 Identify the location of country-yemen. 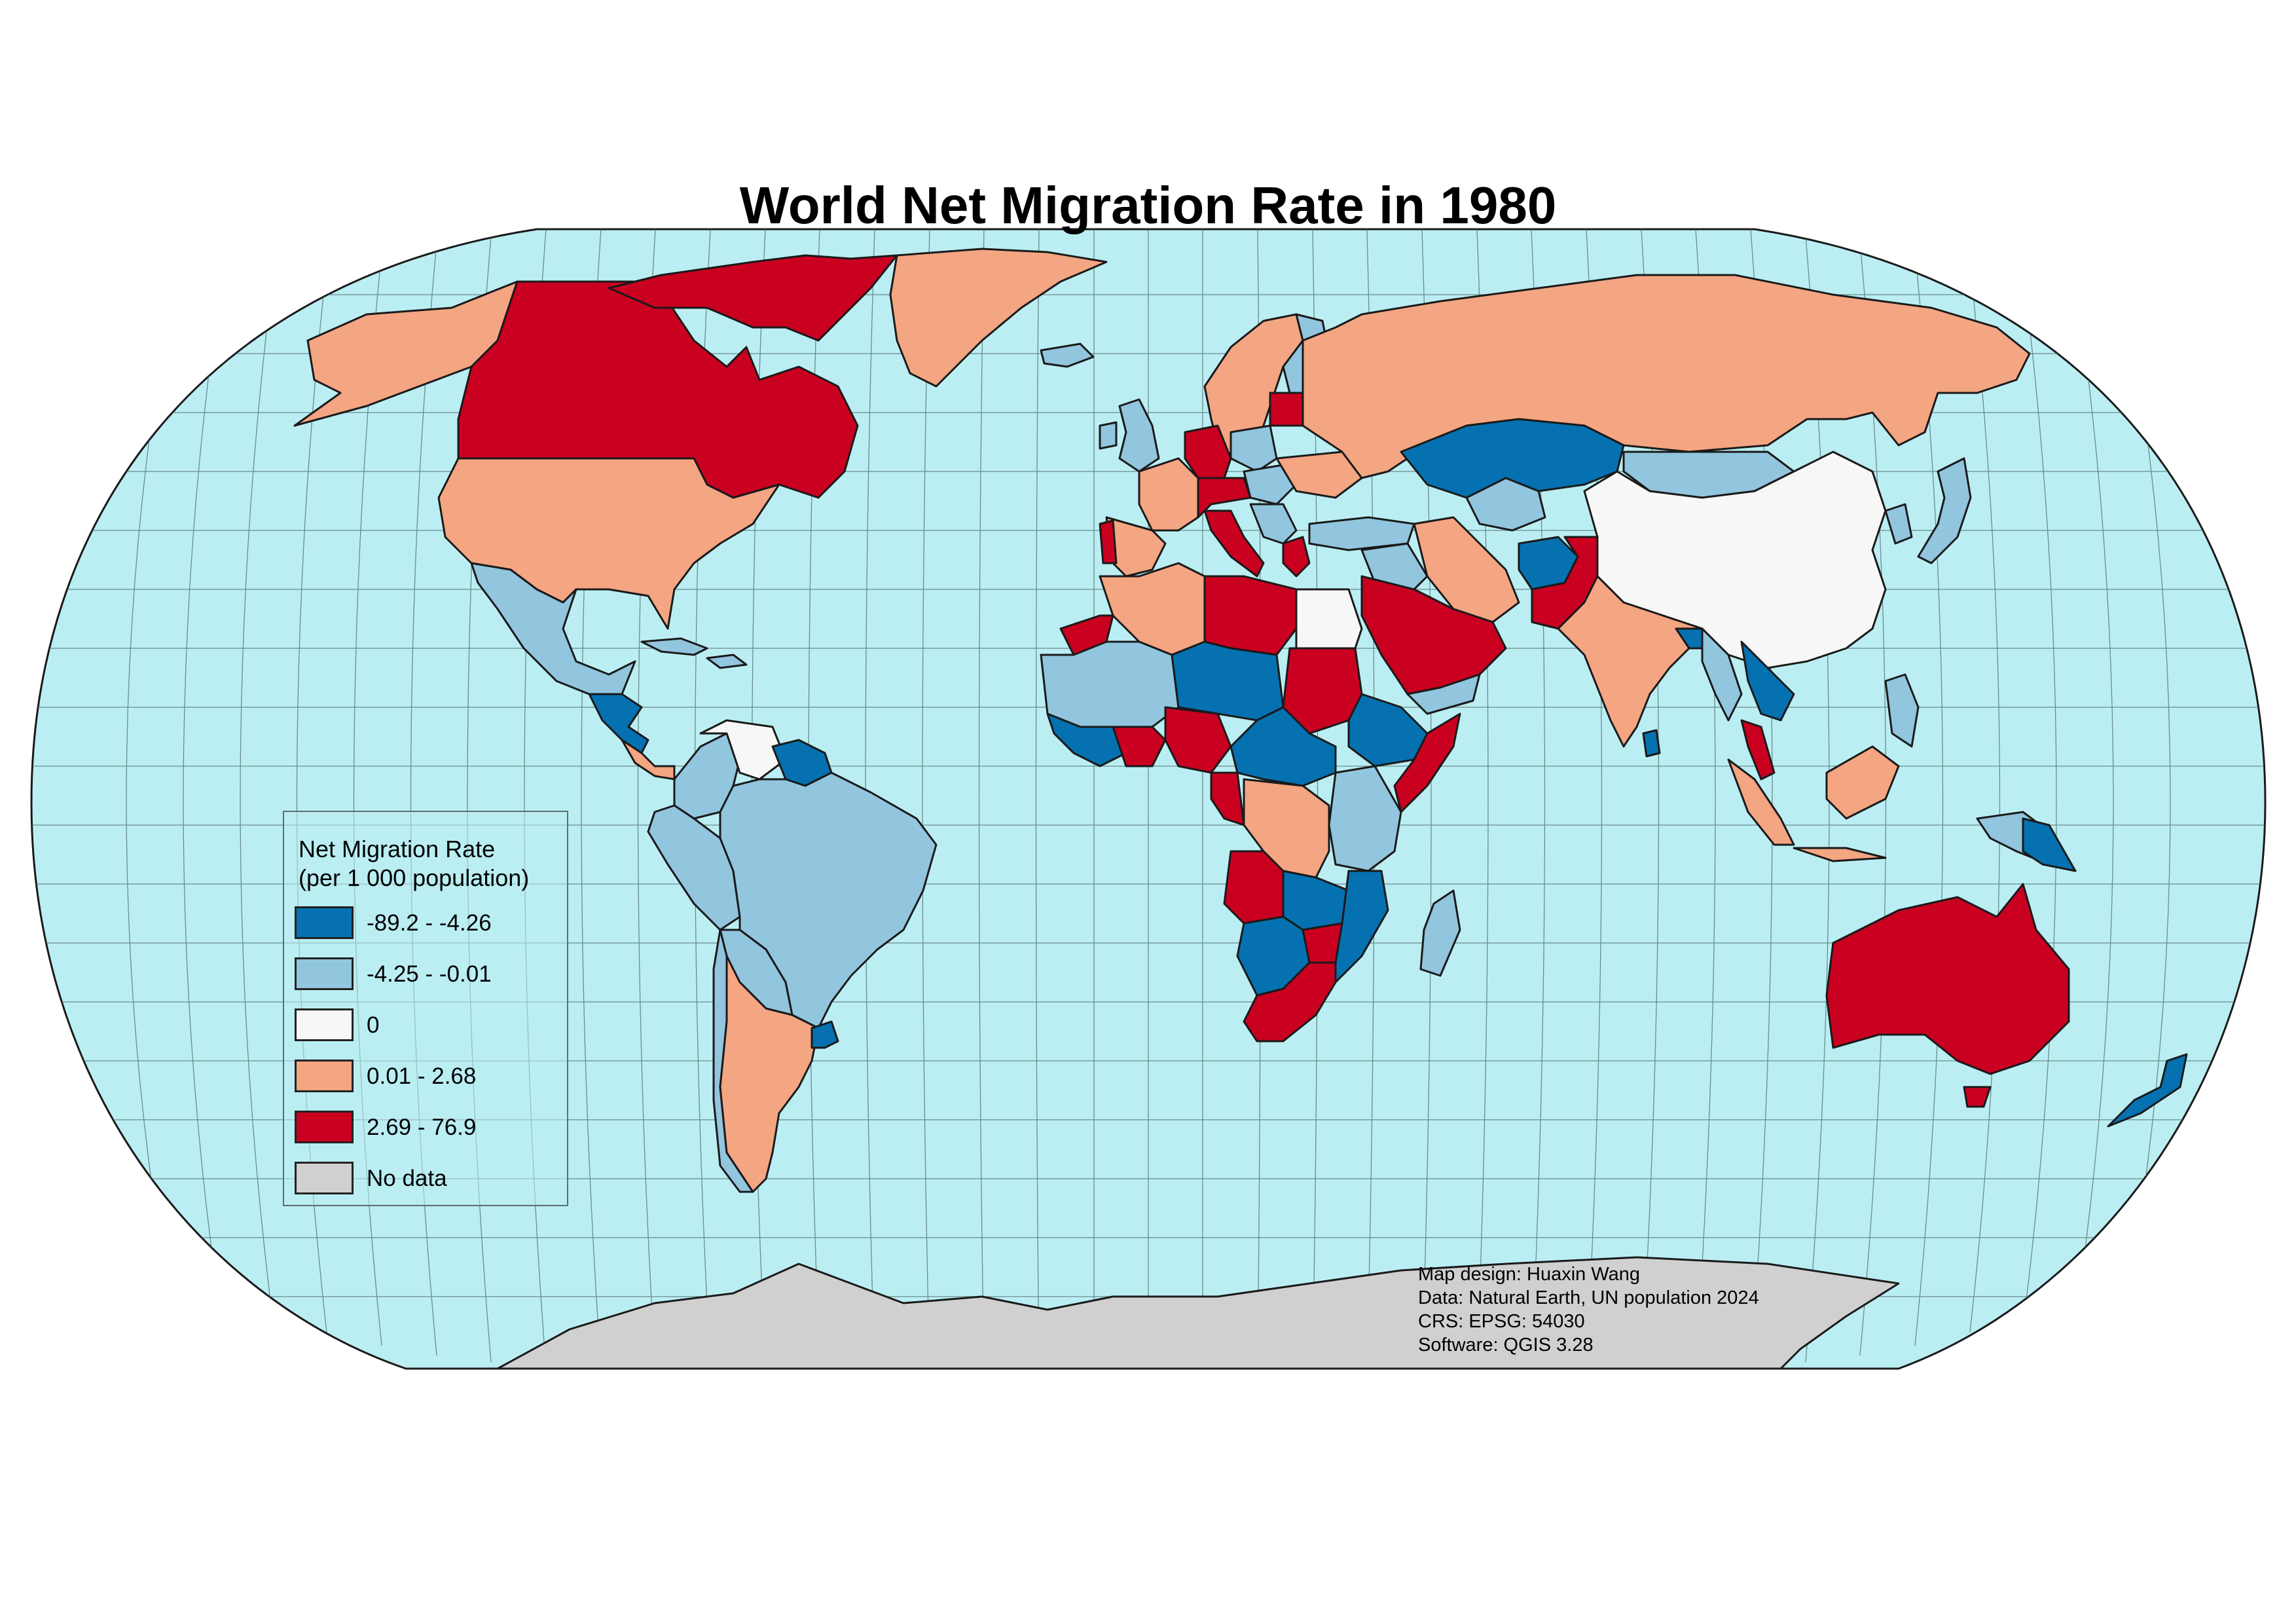
(1443, 694).